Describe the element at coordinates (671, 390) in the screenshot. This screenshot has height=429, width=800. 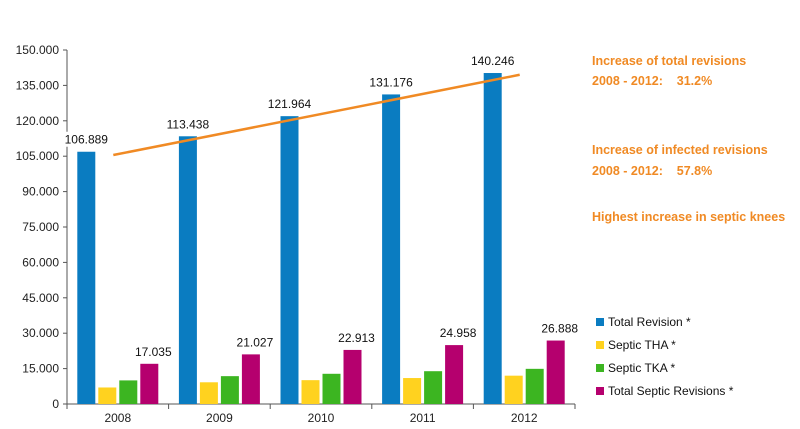
I see `legend-label: Total Septic Revisions *` at that location.